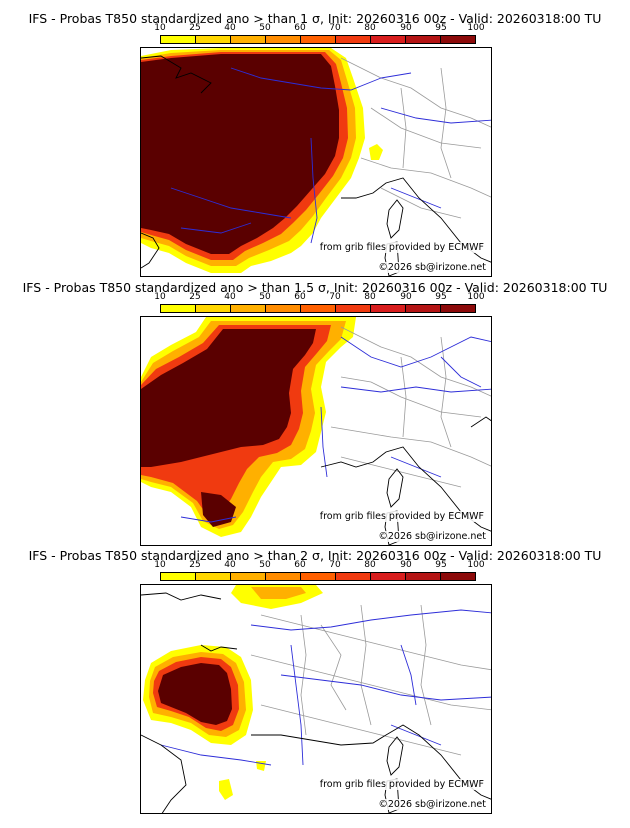 This screenshot has height=828, width=630. I want to click on panel-2-colorbar: 10 25 40 50 60 70 80 90 95 100, so click(319, 303).